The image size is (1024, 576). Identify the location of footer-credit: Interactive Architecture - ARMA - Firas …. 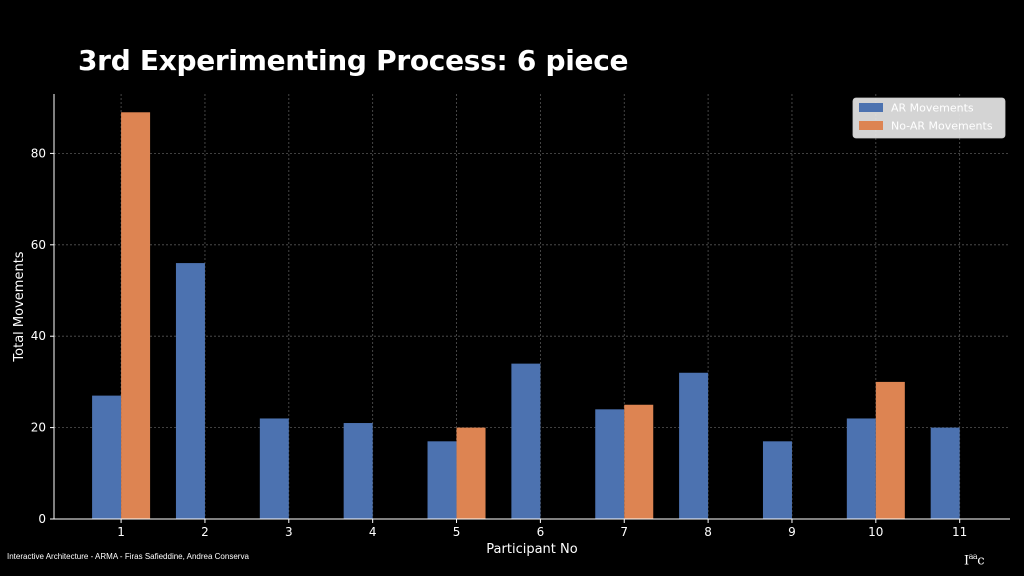
(128, 556).